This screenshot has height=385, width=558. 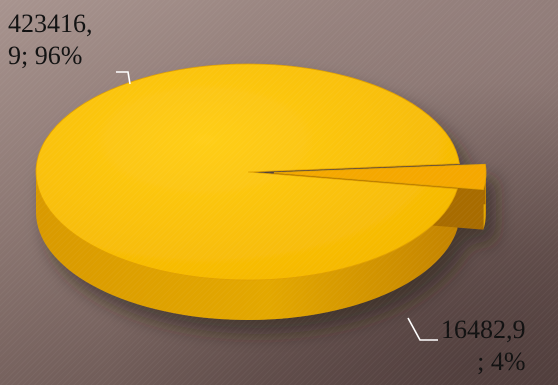 I want to click on pie-slice-top, so click(x=380, y=177).